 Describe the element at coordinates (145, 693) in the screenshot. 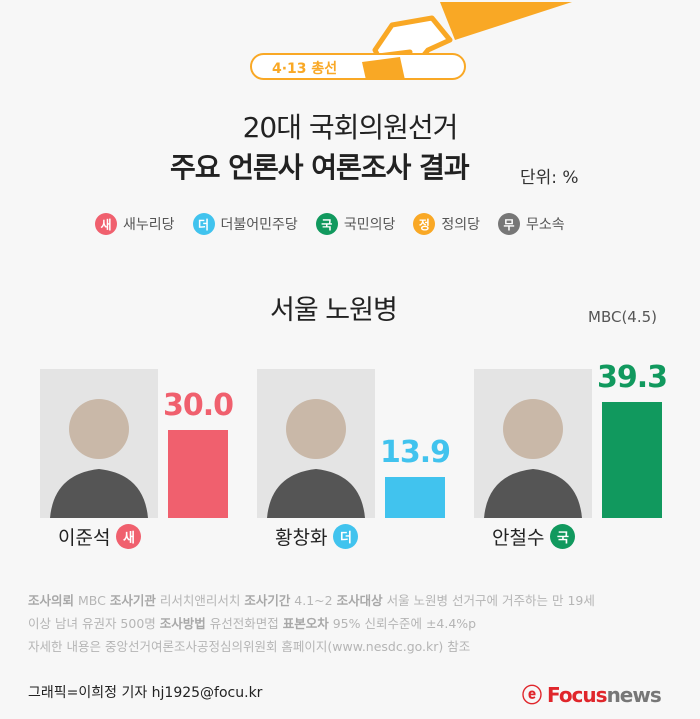

I see `graphic-credit: 그래픽=이희정 기자 hj1925@focu.kr` at that location.